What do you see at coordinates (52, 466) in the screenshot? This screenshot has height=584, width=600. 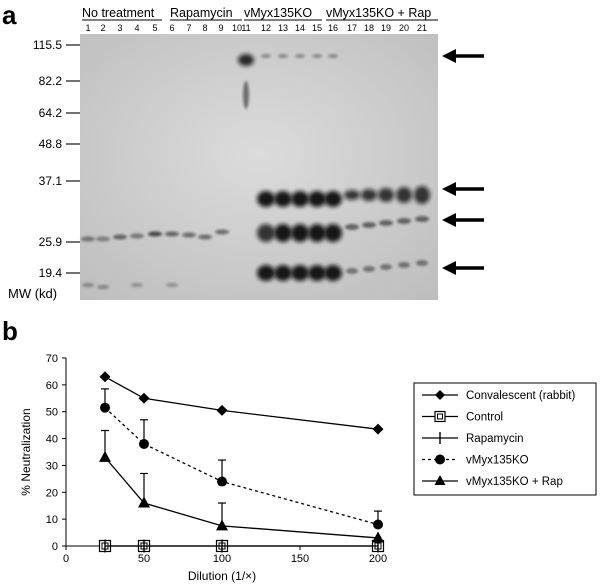 I see `y-tick-label: 30` at bounding box center [52, 466].